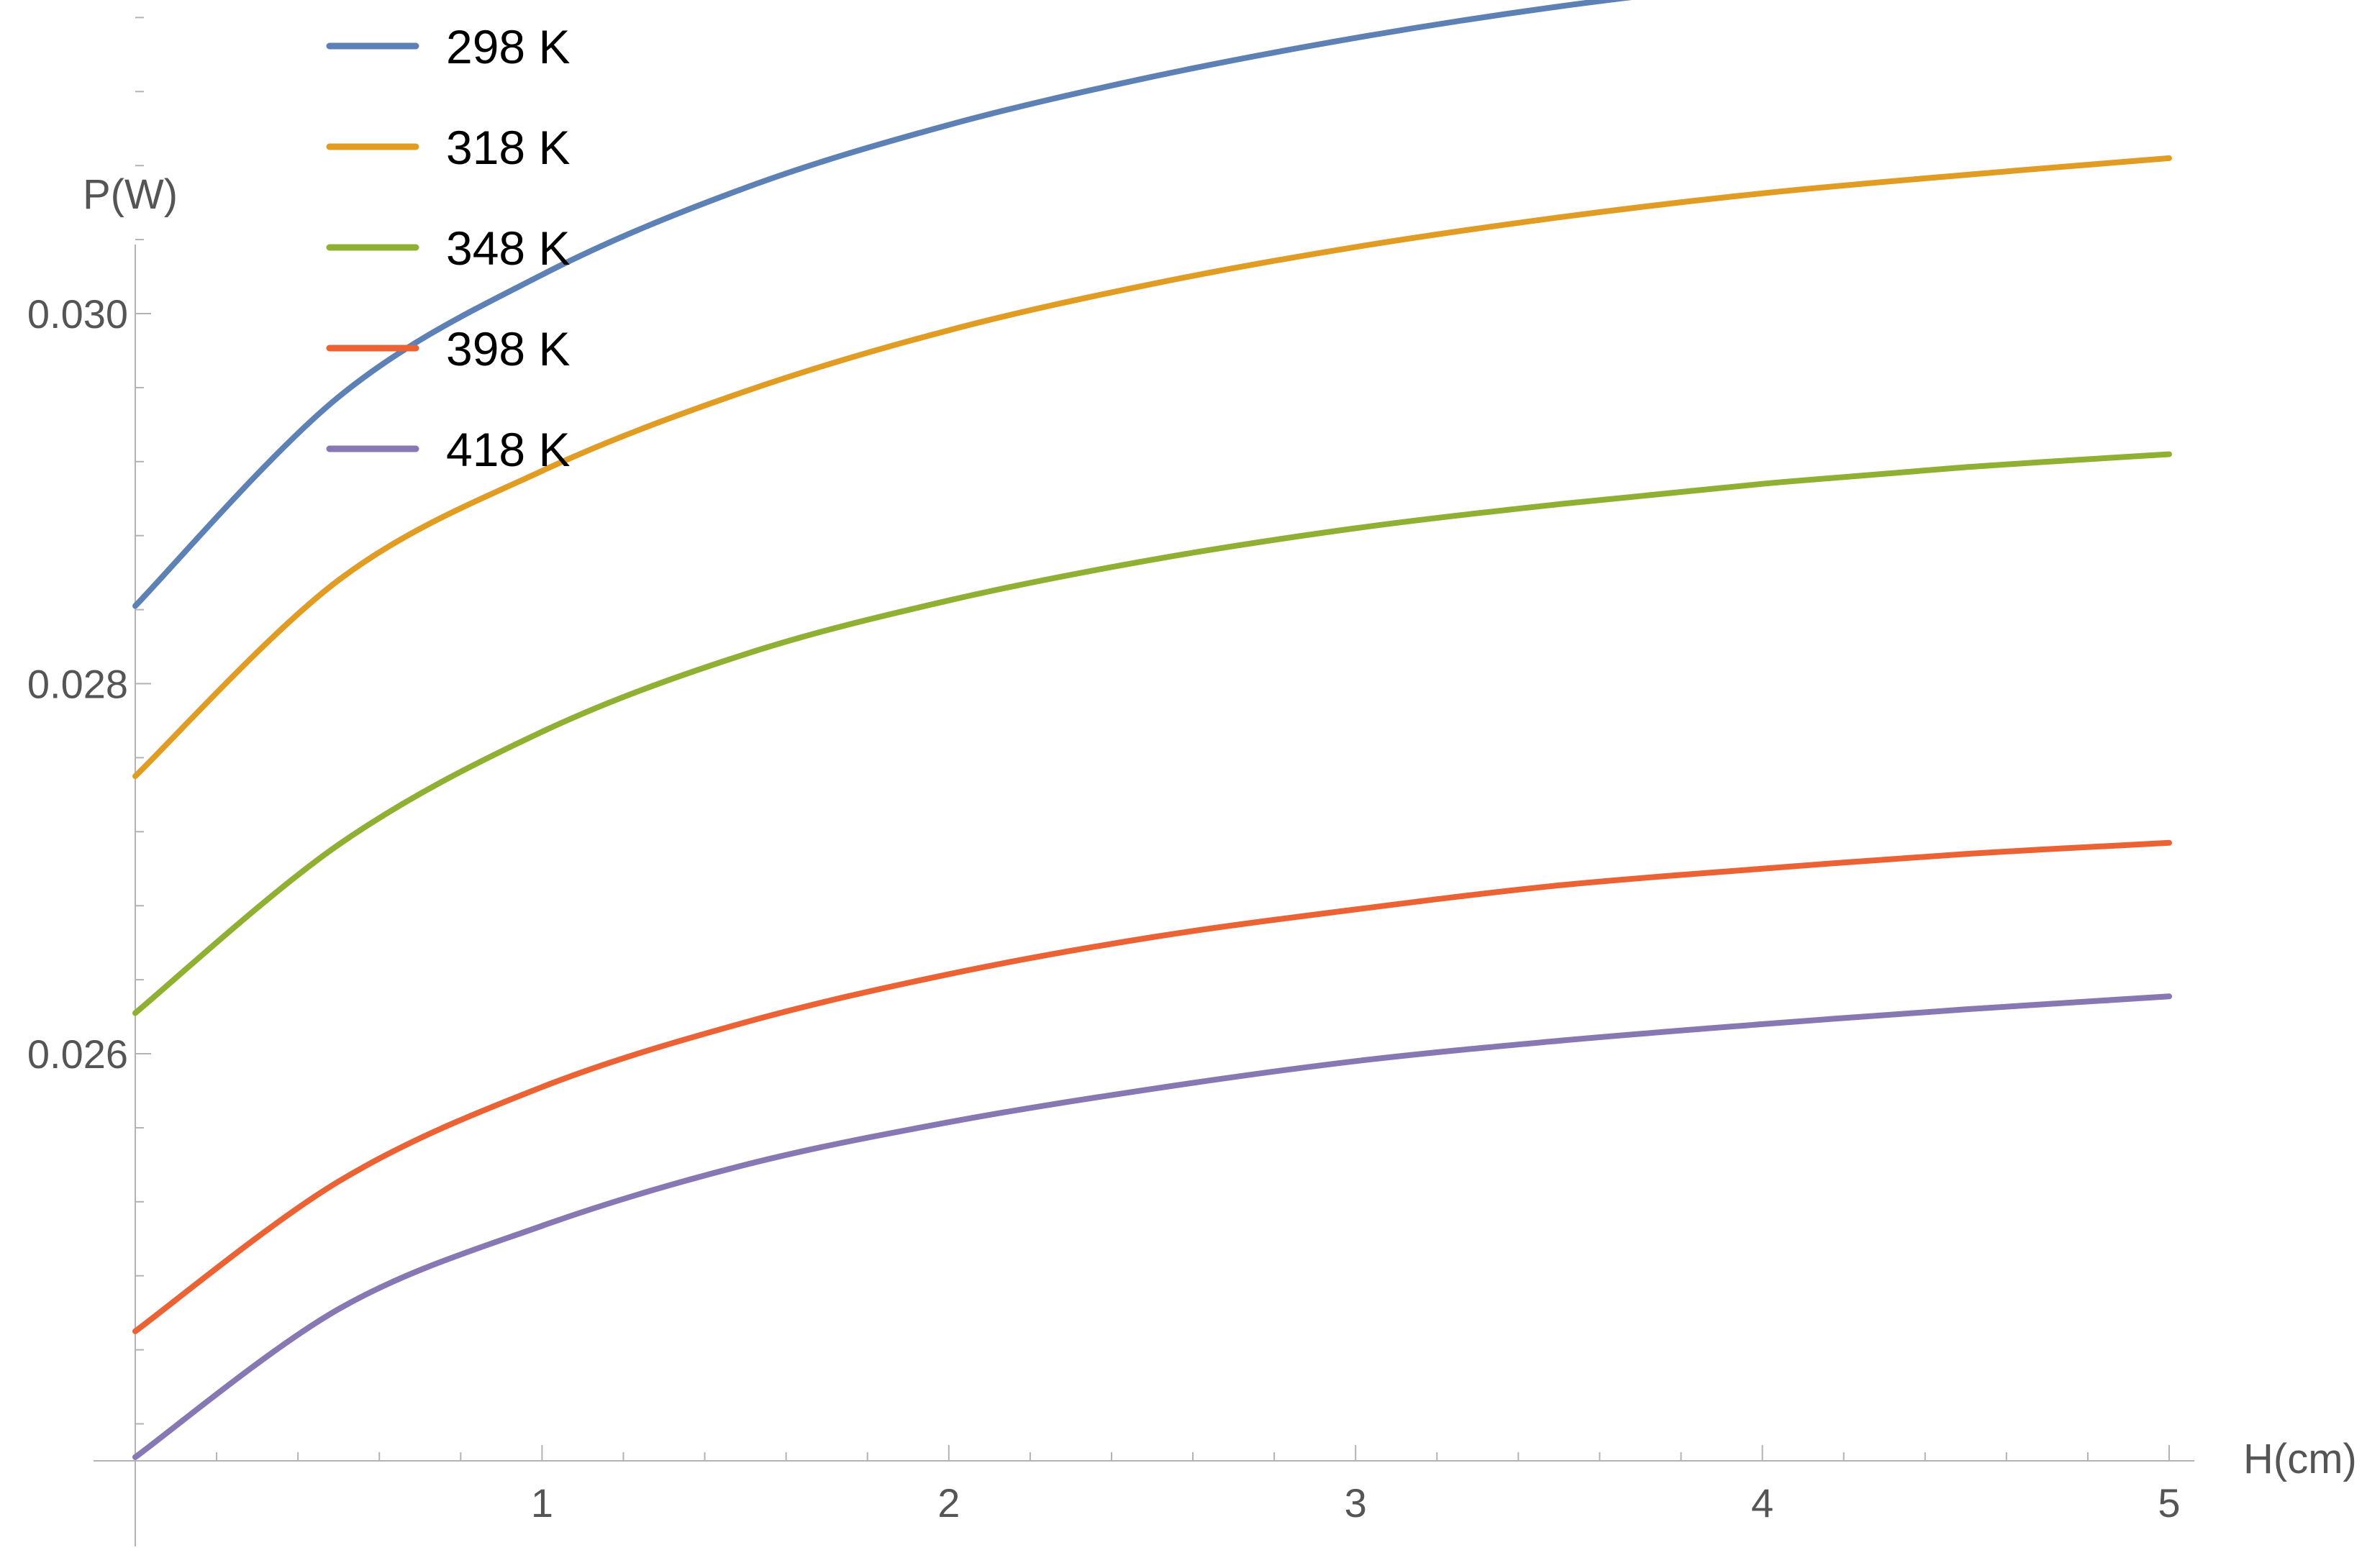  Describe the element at coordinates (948, 1503) in the screenshot. I see `x-tick-label: 2` at that location.